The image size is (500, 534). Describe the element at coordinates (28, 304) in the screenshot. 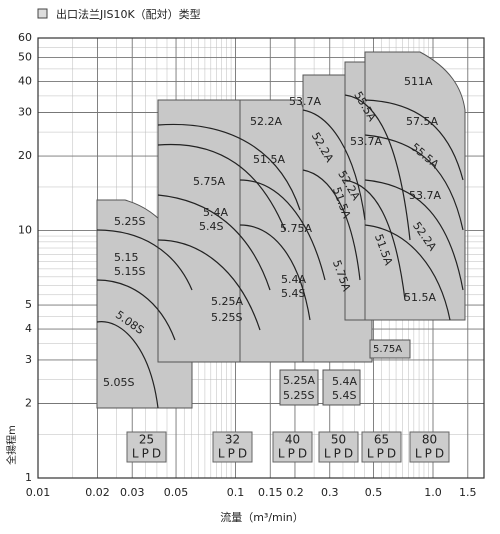

I see `y-tick-label: 5` at that location.